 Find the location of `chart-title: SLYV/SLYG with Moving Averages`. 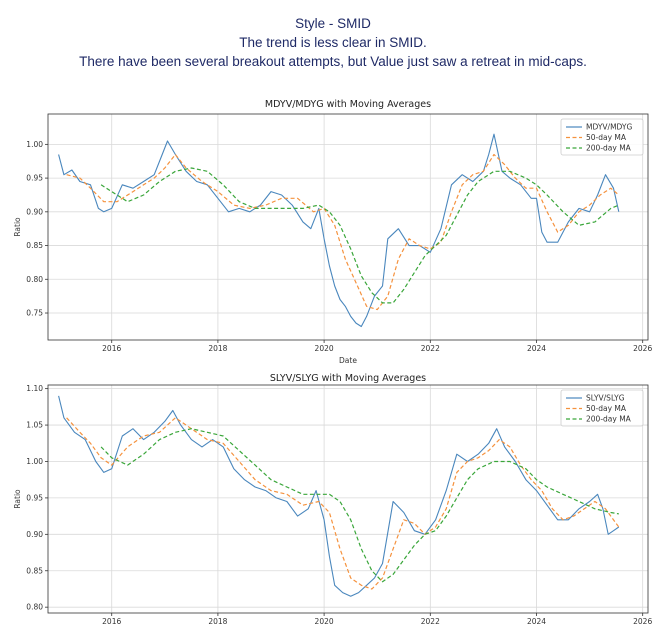

chart-title: SLYV/SLYG with Moving Averages is located at coordinates (348, 378).